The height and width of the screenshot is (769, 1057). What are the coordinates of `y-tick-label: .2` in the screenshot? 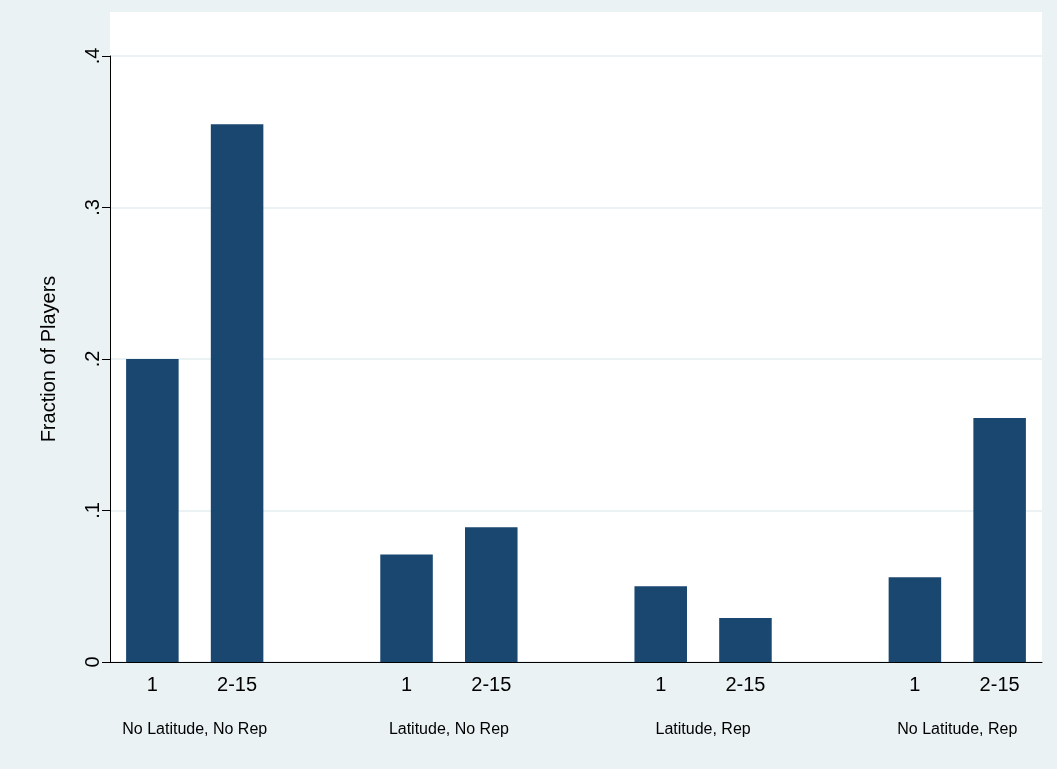 It's located at (92, 359).